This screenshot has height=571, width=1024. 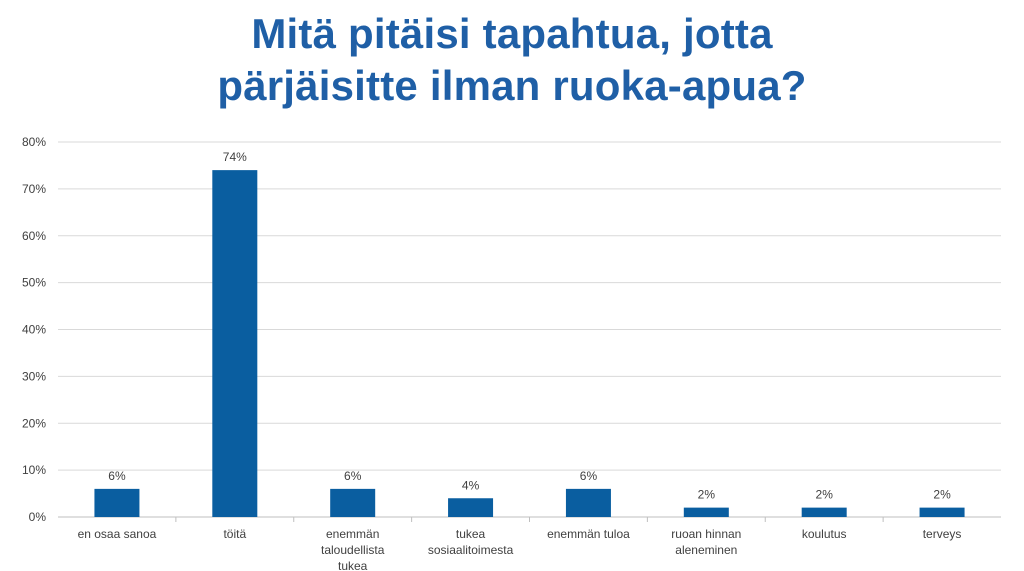 I want to click on y-tick-label: 80%, so click(x=34, y=142).